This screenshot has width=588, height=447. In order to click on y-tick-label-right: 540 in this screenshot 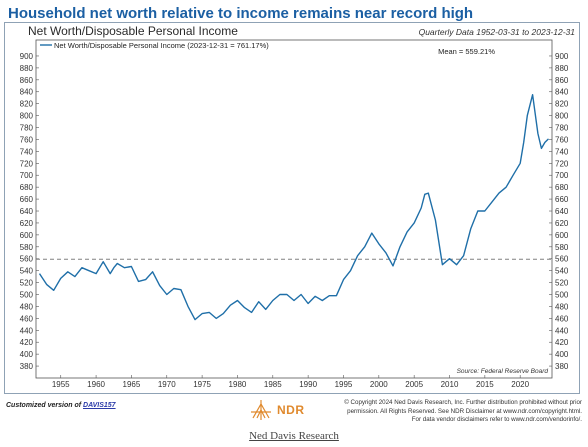, I will do `click(562, 271)`.